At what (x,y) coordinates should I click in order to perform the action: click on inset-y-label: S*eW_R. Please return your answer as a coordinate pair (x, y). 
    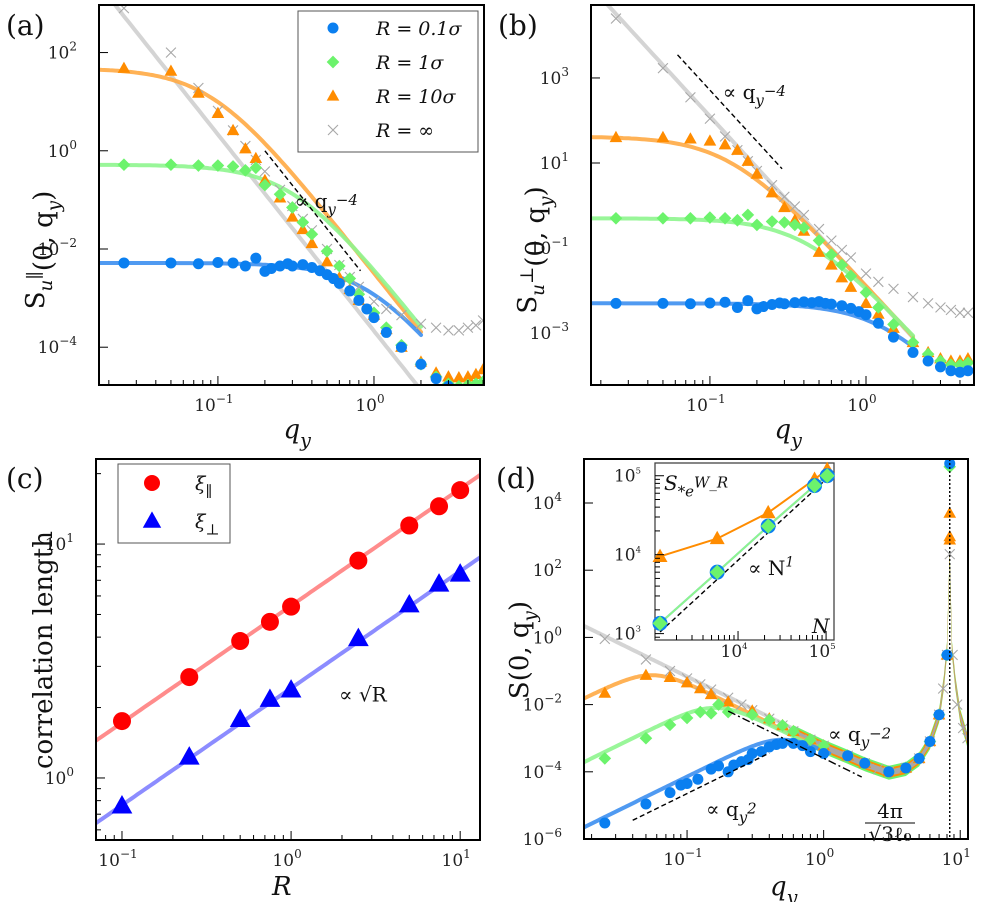
    Looking at the image, I should click on (696, 486).